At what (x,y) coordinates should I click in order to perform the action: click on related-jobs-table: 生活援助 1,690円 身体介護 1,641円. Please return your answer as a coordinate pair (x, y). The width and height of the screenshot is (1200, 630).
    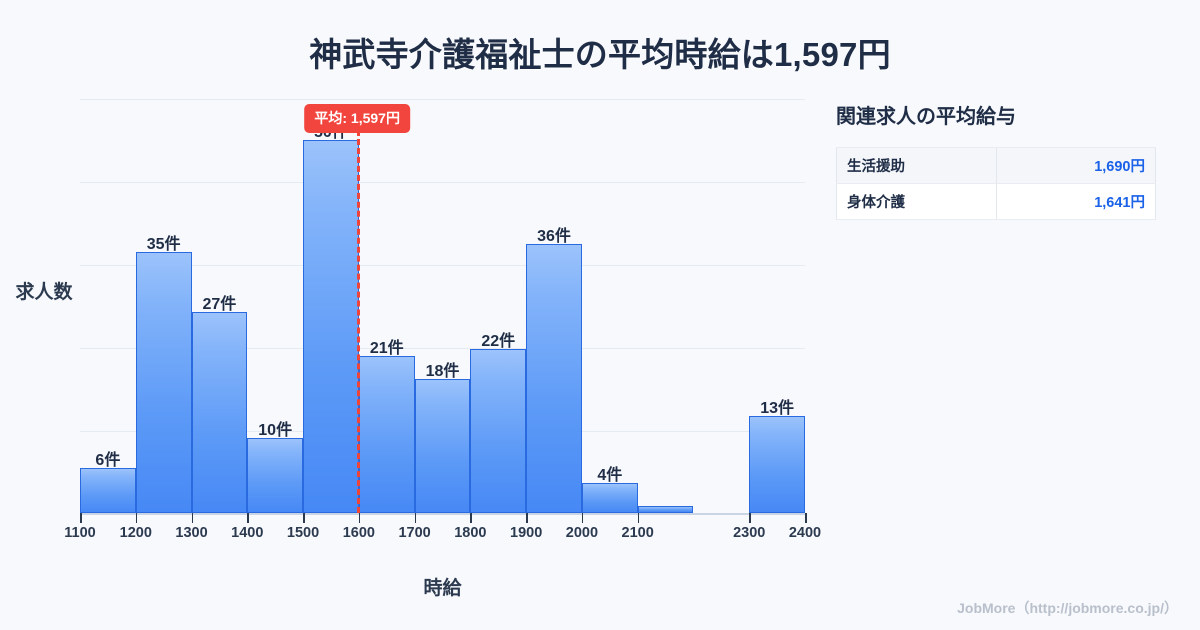
    Looking at the image, I should click on (996, 183).